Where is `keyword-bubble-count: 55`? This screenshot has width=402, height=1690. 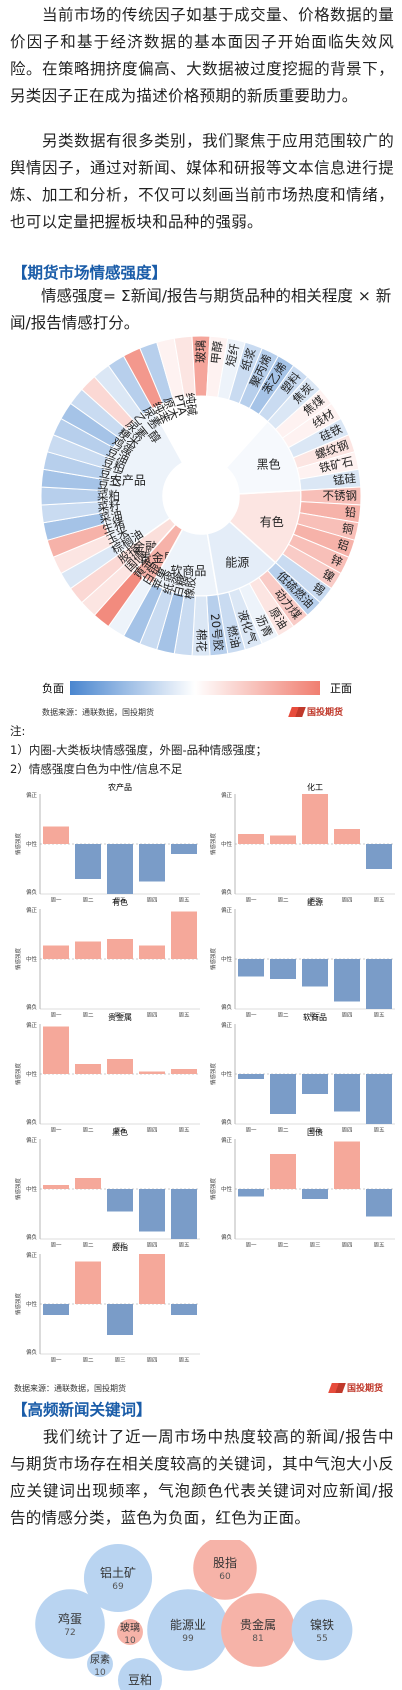
keyword-bubble-count: 55 is located at coordinates (321, 1639).